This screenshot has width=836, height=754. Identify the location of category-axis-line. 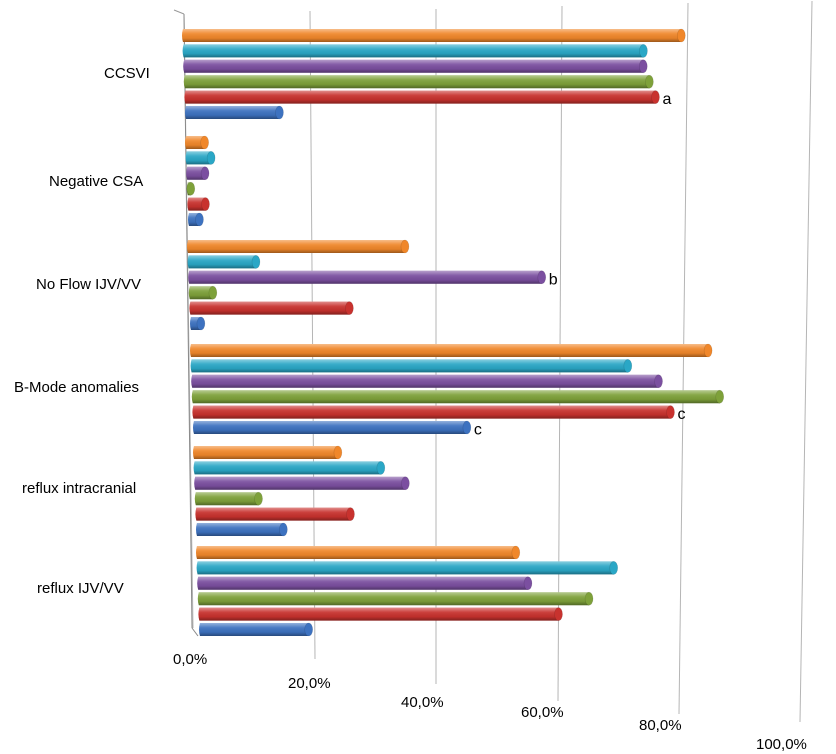
(188, 321).